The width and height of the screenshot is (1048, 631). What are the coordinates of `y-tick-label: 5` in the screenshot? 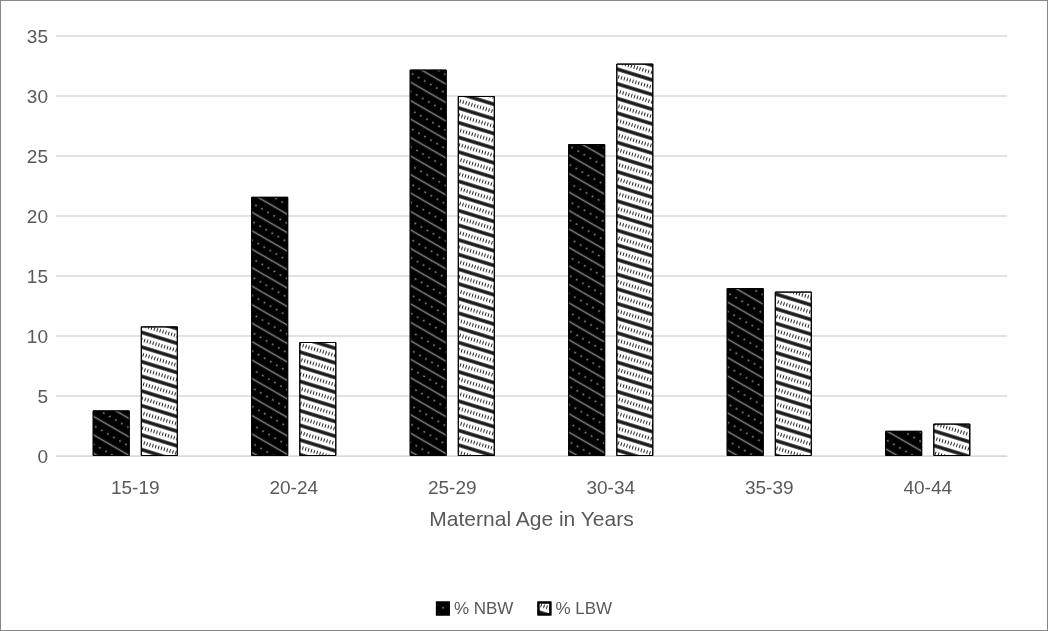 It's located at (42, 396).